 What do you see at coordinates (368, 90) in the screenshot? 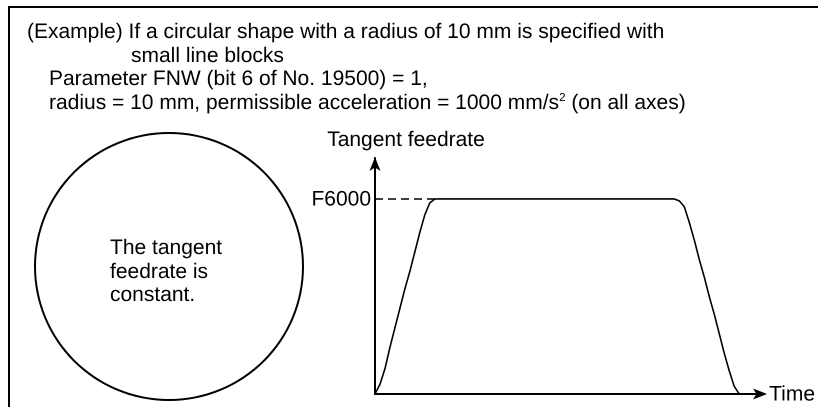
I see `chart-subtitle: Parameter FNW (bit 6 of No. 19500) = 1, radius = 10 mm, permissible acceleration = 1000 mm/s$^{2}$ (on all axes)` at bounding box center [368, 90].